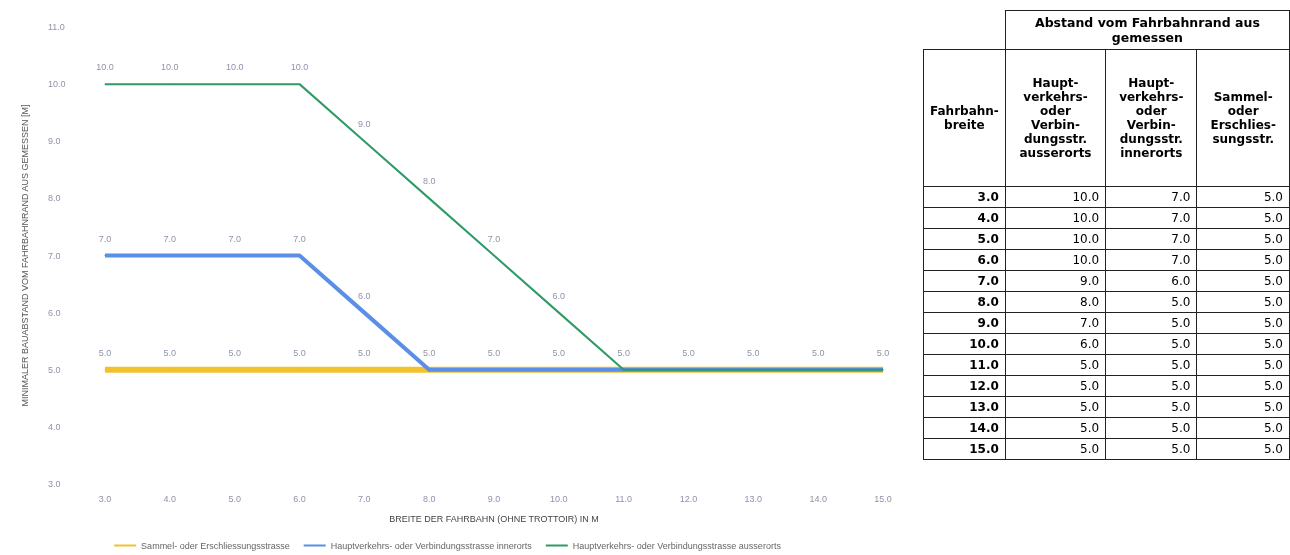 This screenshot has width=1290, height=555. I want to click on y-tick-label: 6.0, so click(54, 312).